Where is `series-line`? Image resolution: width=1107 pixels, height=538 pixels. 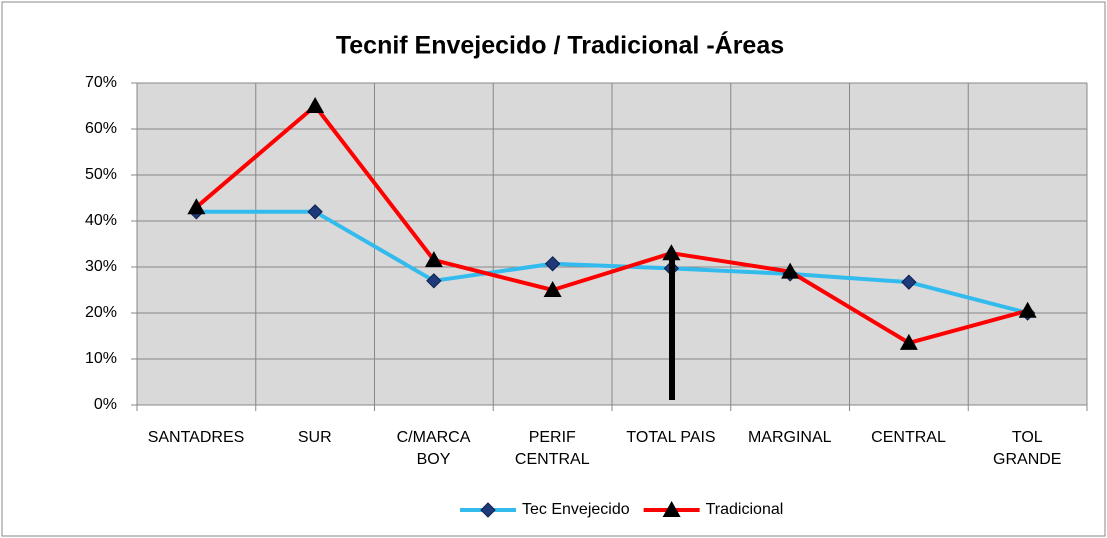 series-line is located at coordinates (612, 262).